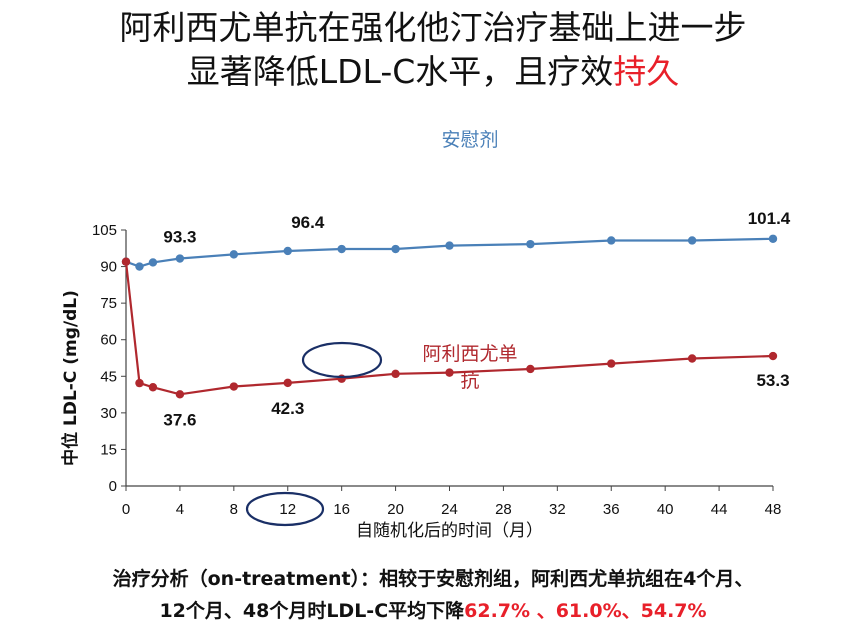 The height and width of the screenshot is (628, 866). What do you see at coordinates (469, 381) in the screenshot?
I see `series-label-alirocumab-cont: 抗` at bounding box center [469, 381].